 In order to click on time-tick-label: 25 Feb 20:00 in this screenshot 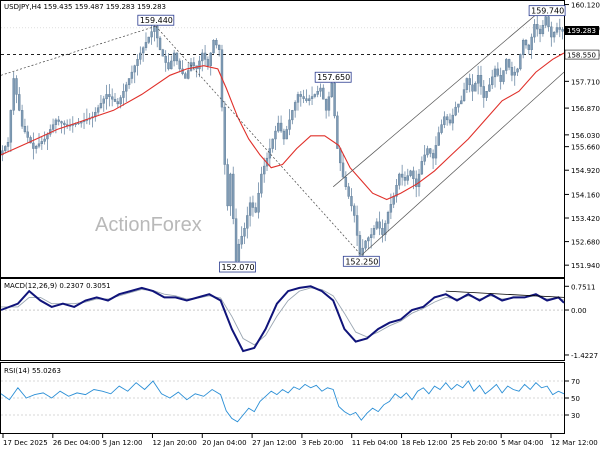, I will do `click(474, 443)`.